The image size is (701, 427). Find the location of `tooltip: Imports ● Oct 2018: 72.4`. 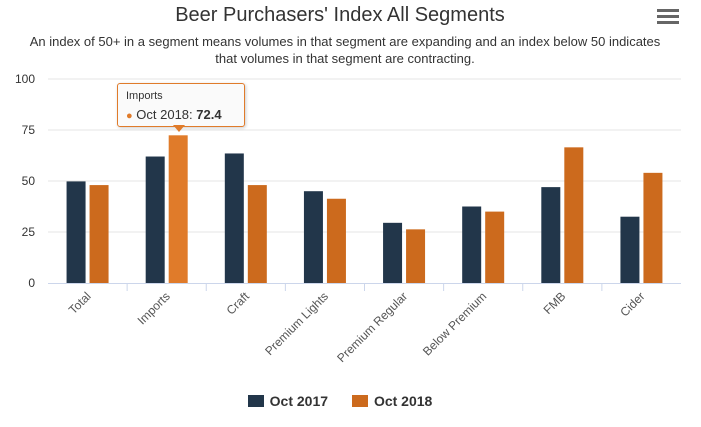

tooltip: Imports ● Oct 2018: 72.4 is located at coordinates (181, 105).